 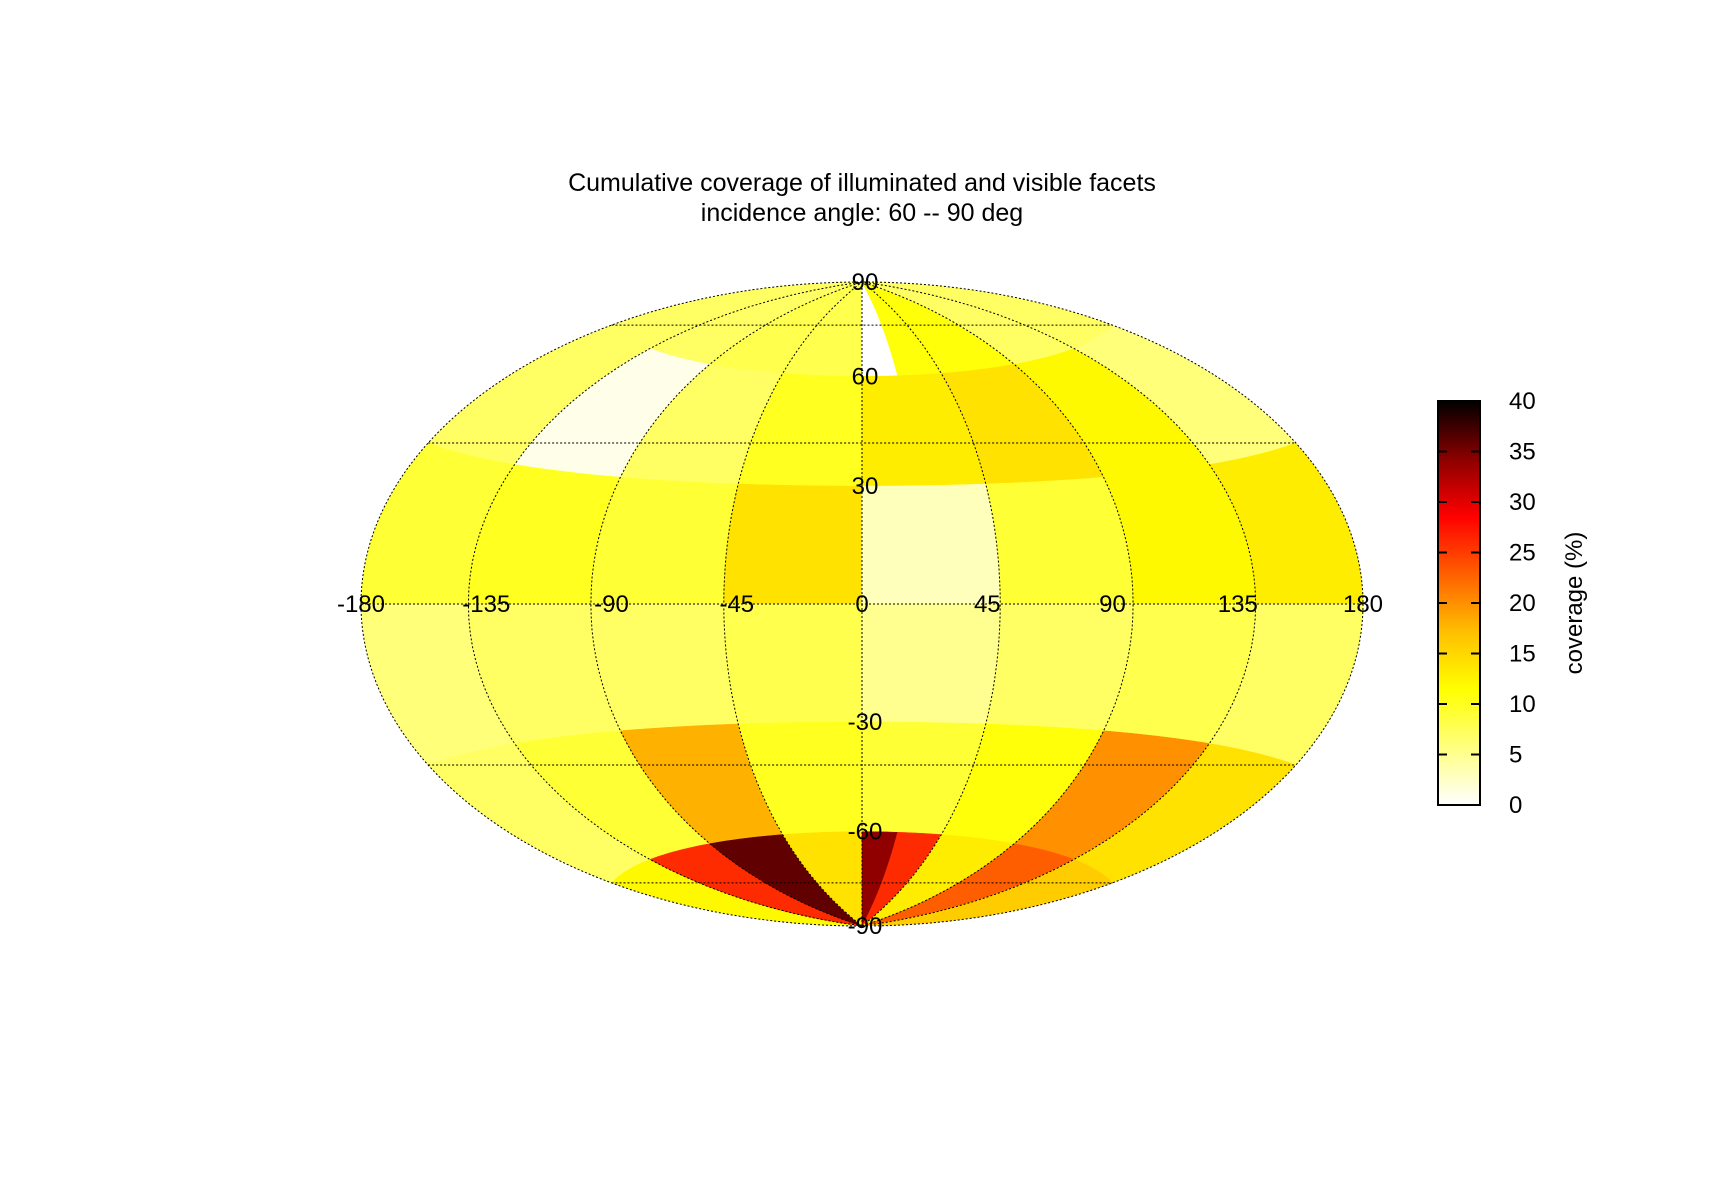 What do you see at coordinates (865, 926) in the screenshot?
I see `lat-tick-label: -90` at bounding box center [865, 926].